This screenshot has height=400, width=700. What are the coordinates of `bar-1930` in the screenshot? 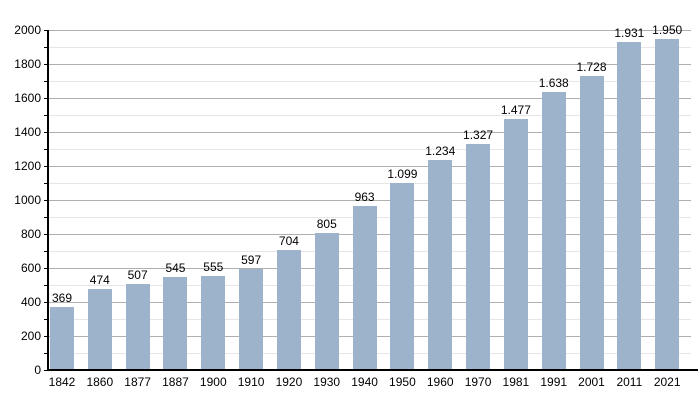 It's located at (326, 301).